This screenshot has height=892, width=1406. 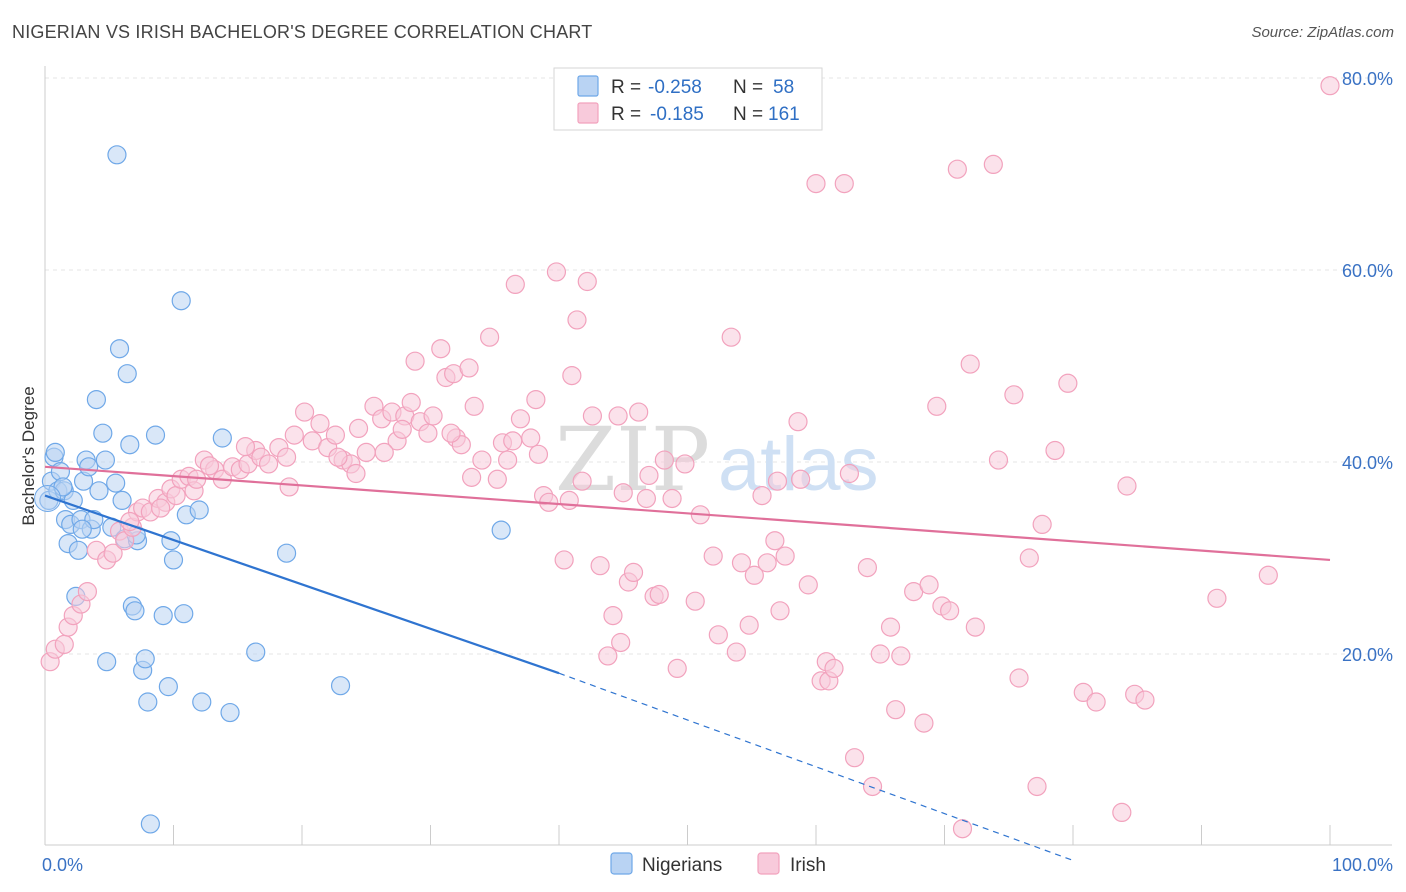 I want to click on legend-swatch-nigerians, so click(x=588, y=86).